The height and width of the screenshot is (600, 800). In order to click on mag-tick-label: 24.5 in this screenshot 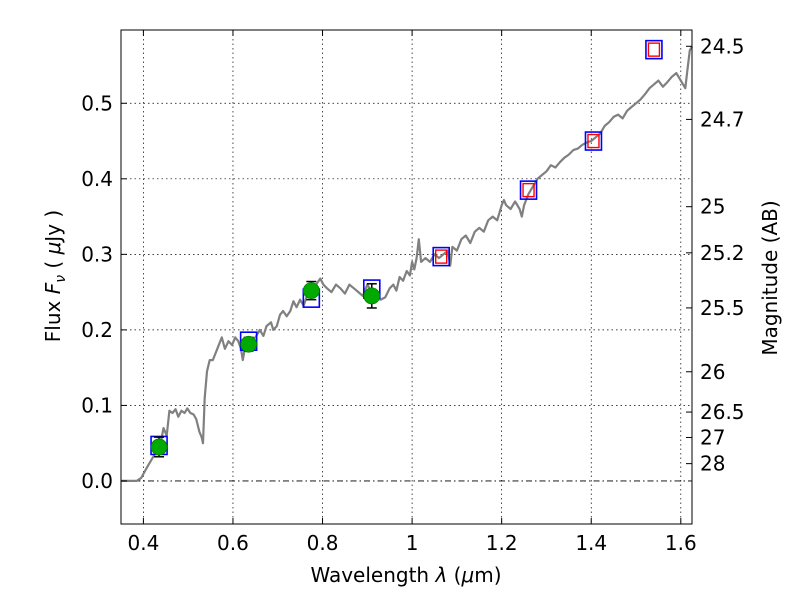, I will do `click(722, 46)`.